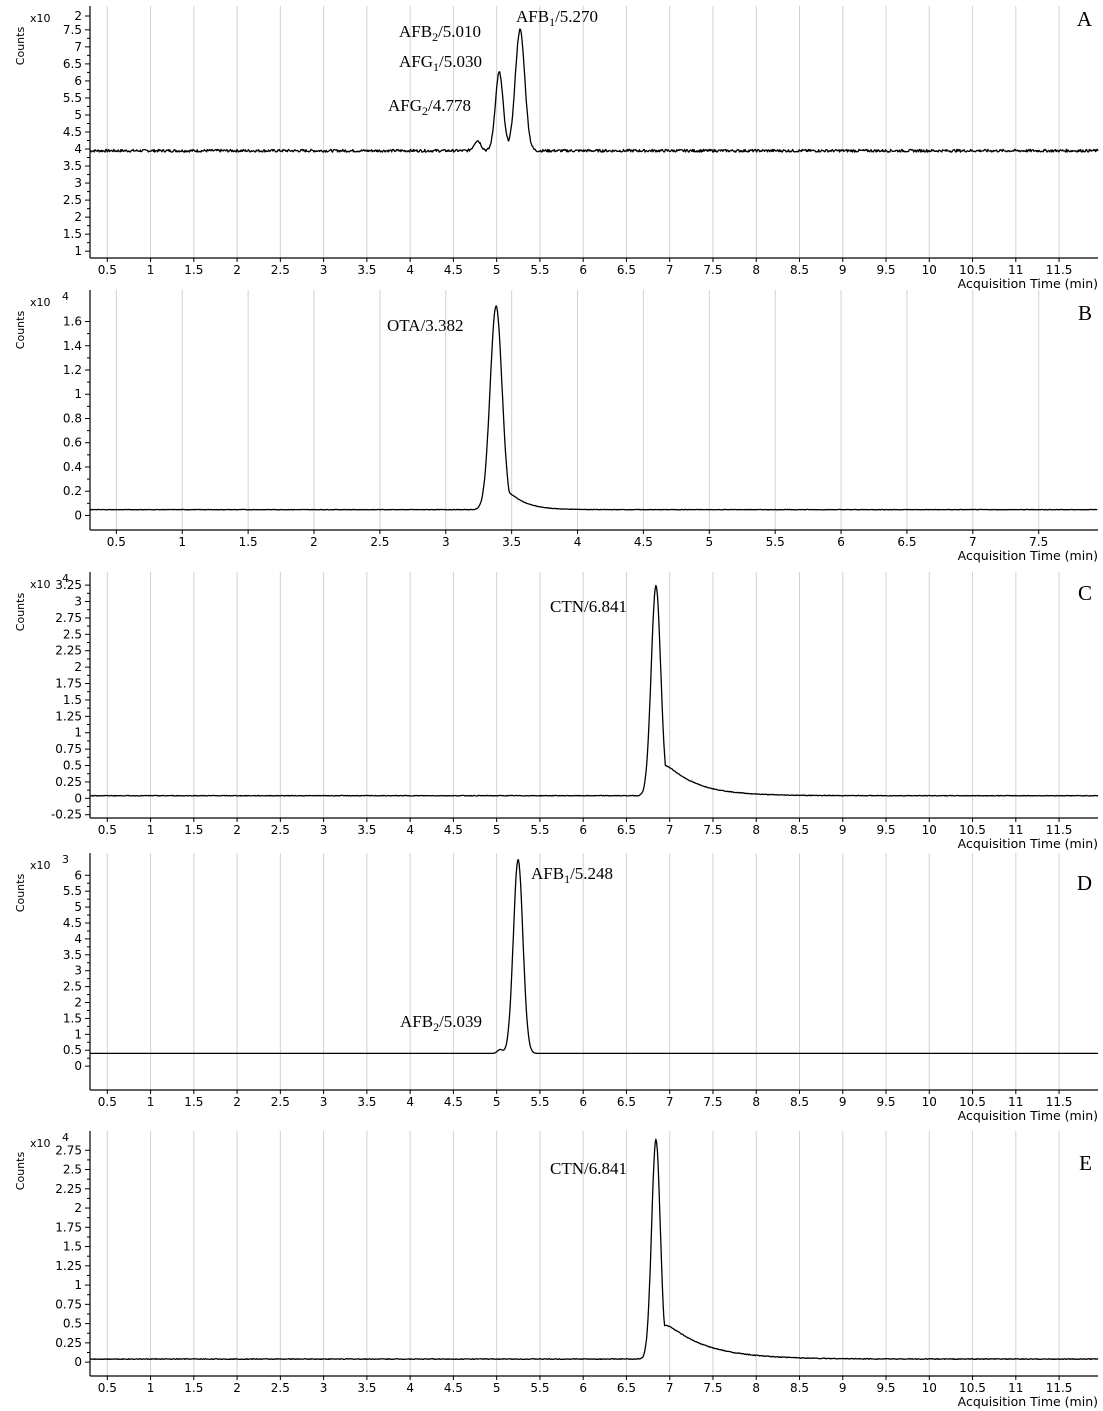  Describe the element at coordinates (66, 815) in the screenshot. I see `panel-c-y-tick-label: -0.25` at that location.